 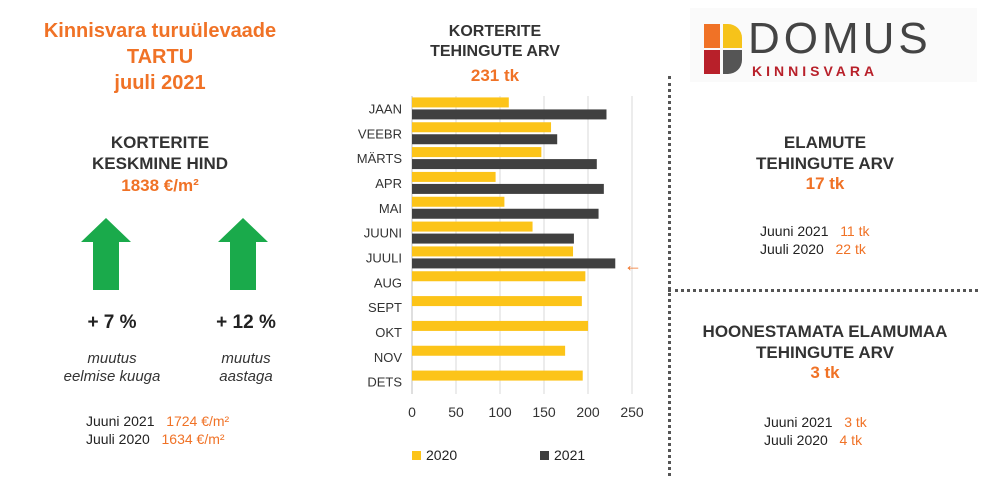 I want to click on yearly-change-label-line1: muutus, so click(x=246, y=358).